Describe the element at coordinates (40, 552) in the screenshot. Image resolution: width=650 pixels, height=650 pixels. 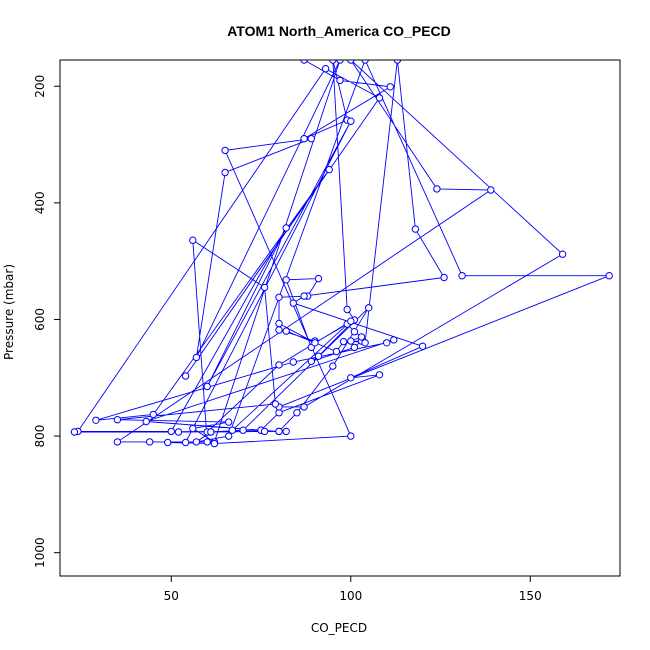
I see `y-tick-label: 1000` at that location.